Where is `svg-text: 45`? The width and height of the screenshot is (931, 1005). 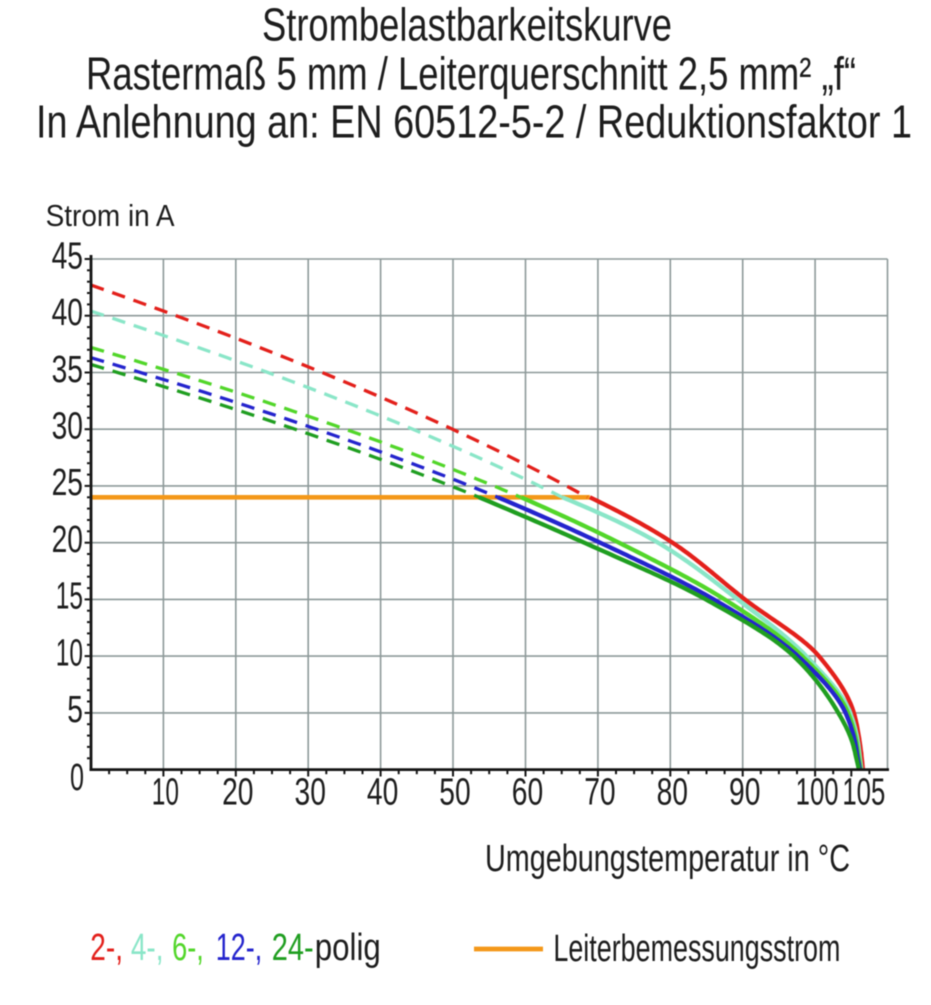 svg-text: 45 is located at coordinates (67, 256).